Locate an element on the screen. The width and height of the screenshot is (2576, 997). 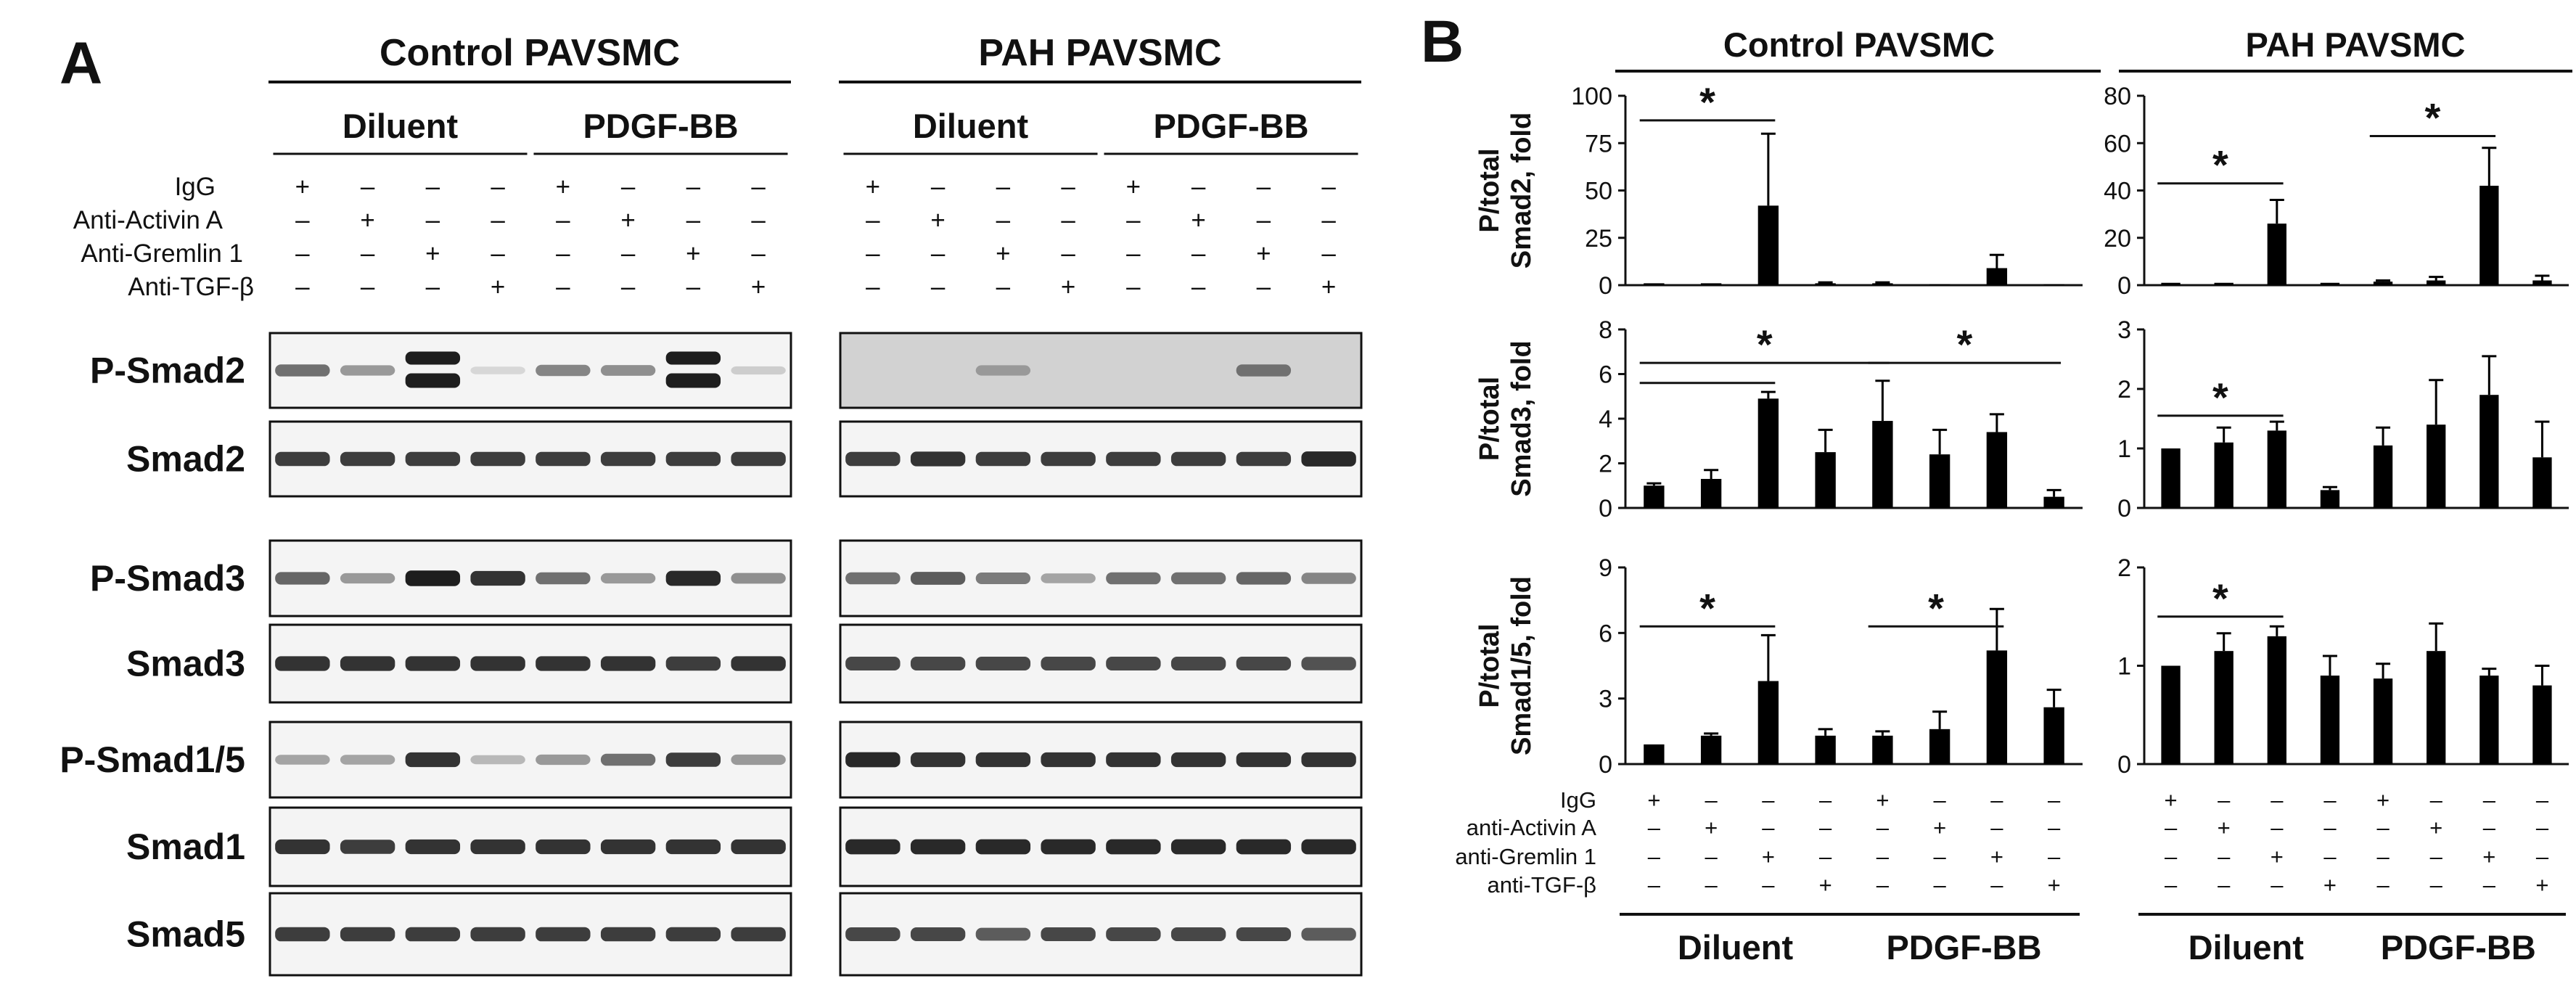
blot-label: P-Smad3 is located at coordinates (167, 579).